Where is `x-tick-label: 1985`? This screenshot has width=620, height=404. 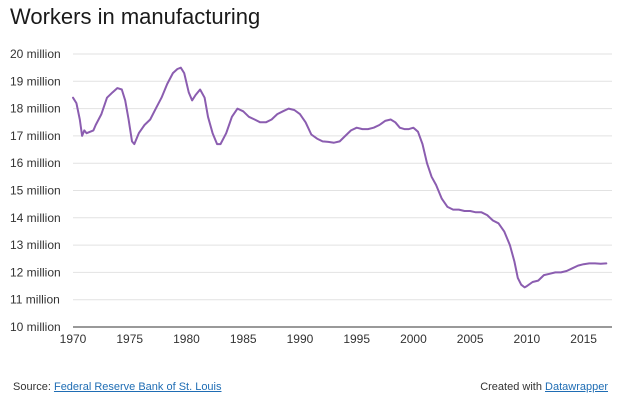 x-tick-label: 1985 is located at coordinates (243, 339).